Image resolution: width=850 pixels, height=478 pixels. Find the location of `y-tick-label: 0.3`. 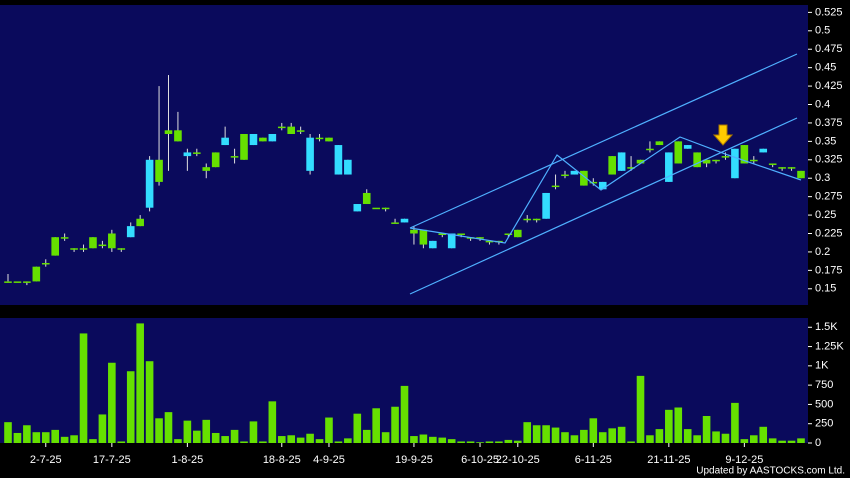

y-tick-label: 0.3 is located at coordinates (822, 178).